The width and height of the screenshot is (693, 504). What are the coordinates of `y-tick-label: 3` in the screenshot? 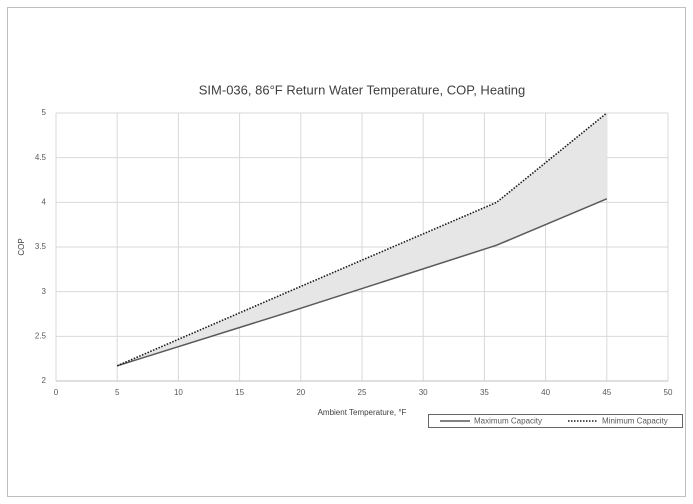 It's located at (44, 291).